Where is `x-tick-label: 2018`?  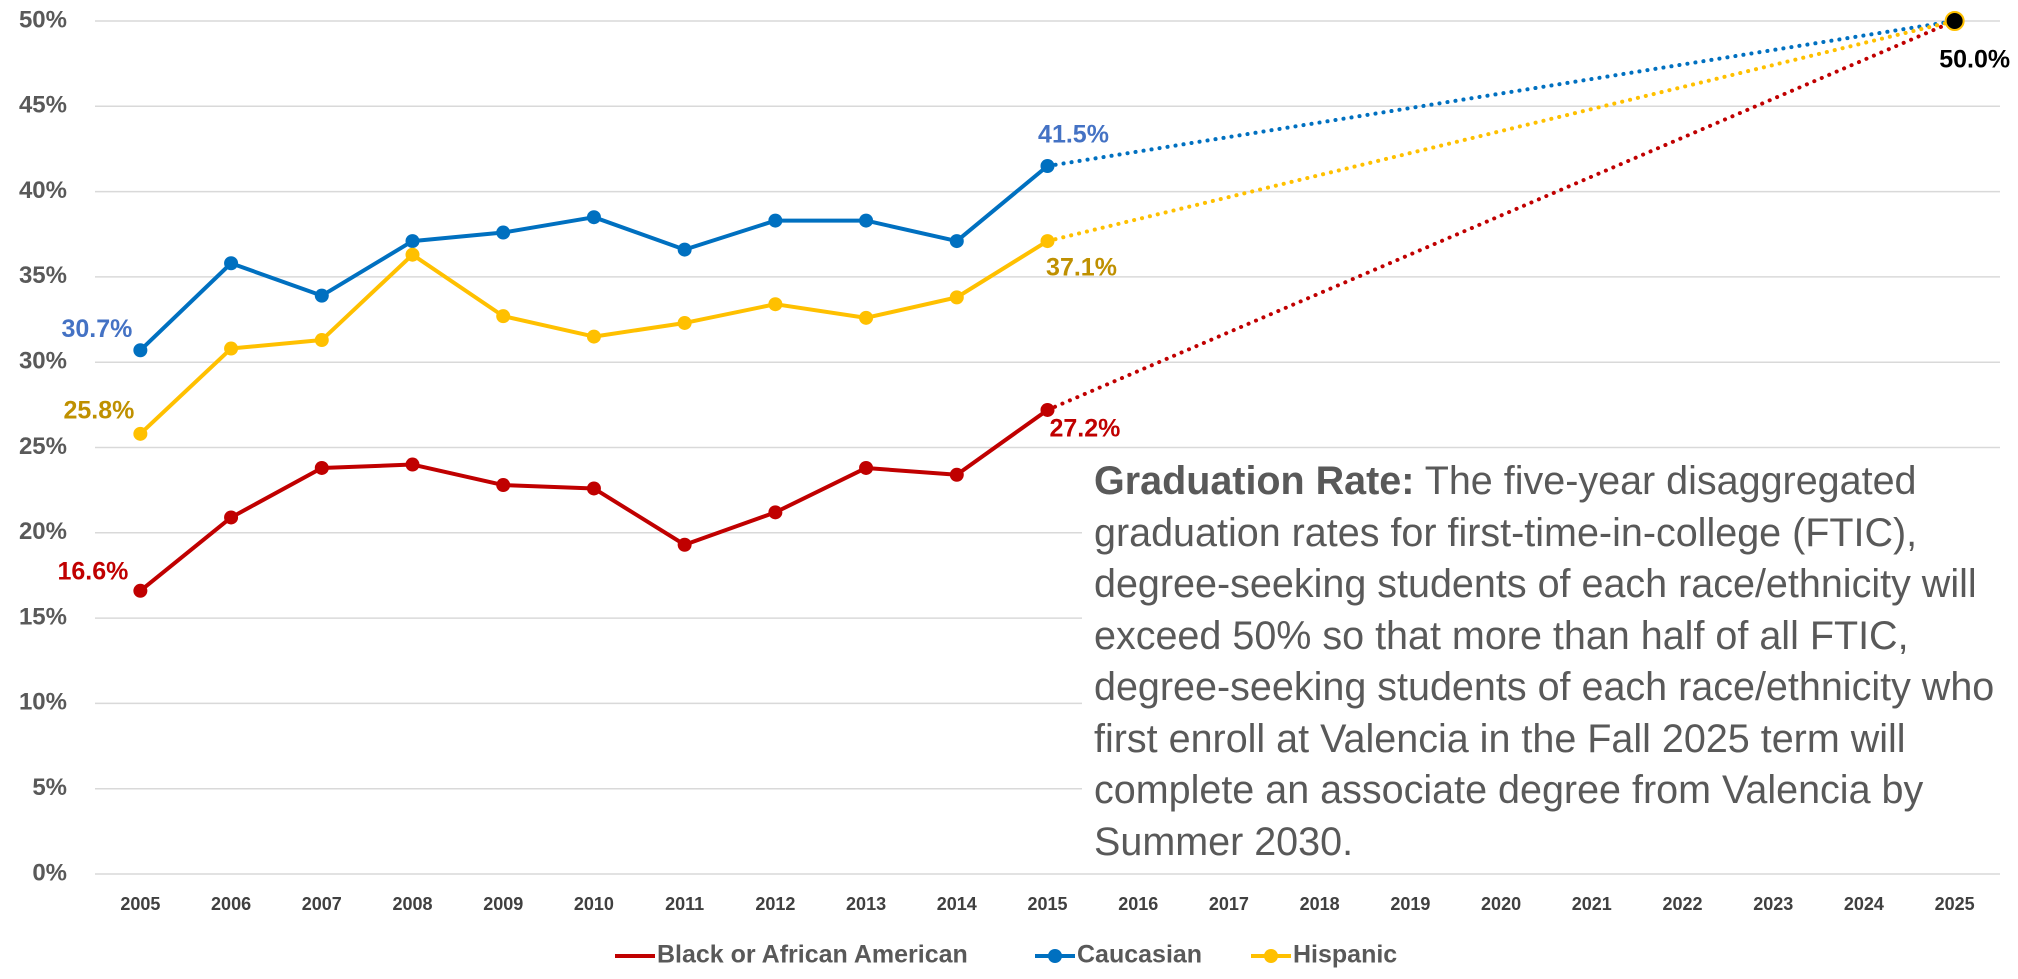 x-tick-label: 2018 is located at coordinates (1320, 904).